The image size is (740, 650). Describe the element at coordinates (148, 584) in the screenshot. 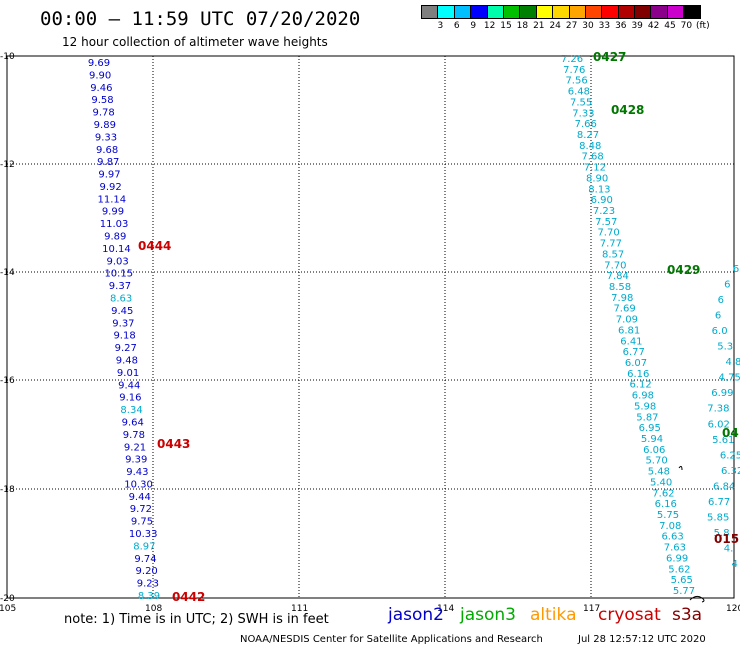

I see `swh-value: 9.23` at that location.